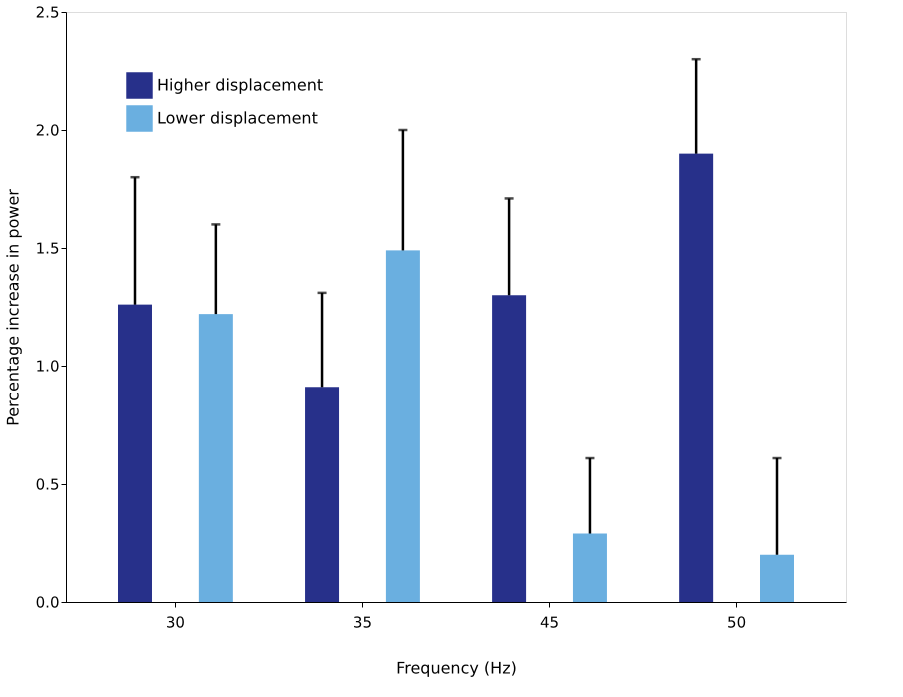 Image resolution: width=903 pixels, height=697 pixels. I want to click on x-tick-label: 35, so click(362, 623).